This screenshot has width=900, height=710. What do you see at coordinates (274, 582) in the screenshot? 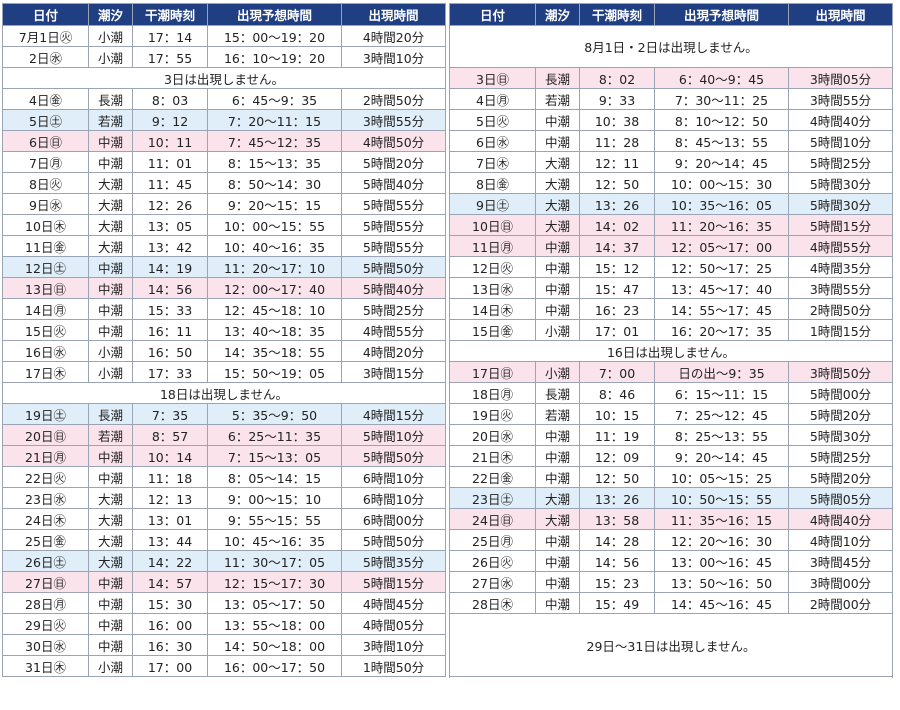
I see `expected-window-cell: 12：15～17：30` at bounding box center [274, 582].